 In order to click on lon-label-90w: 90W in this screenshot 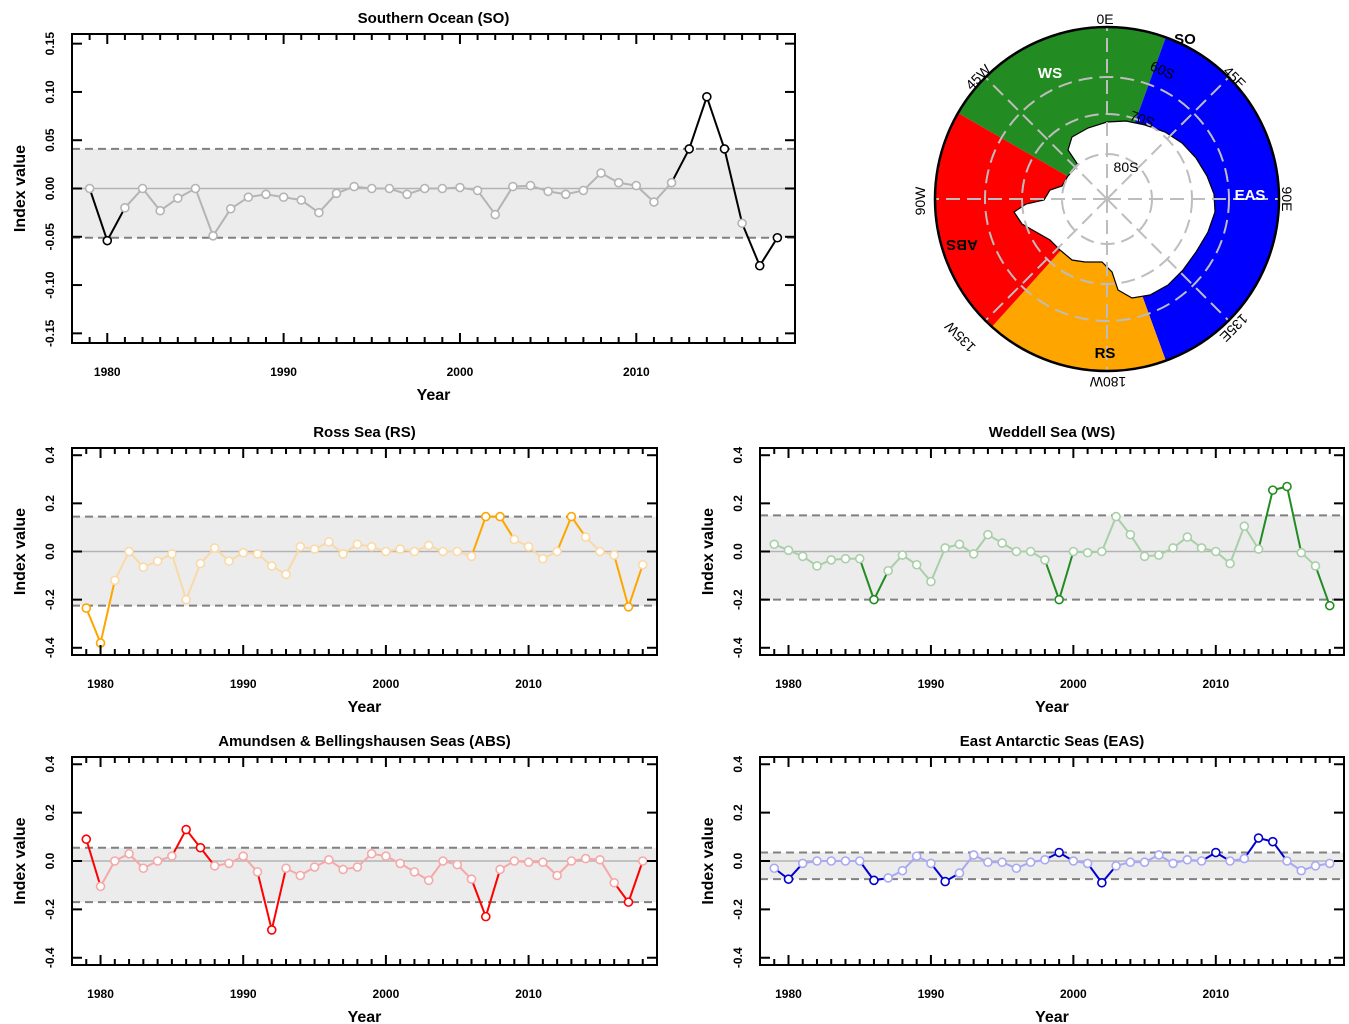, I will do `click(920, 201)`.